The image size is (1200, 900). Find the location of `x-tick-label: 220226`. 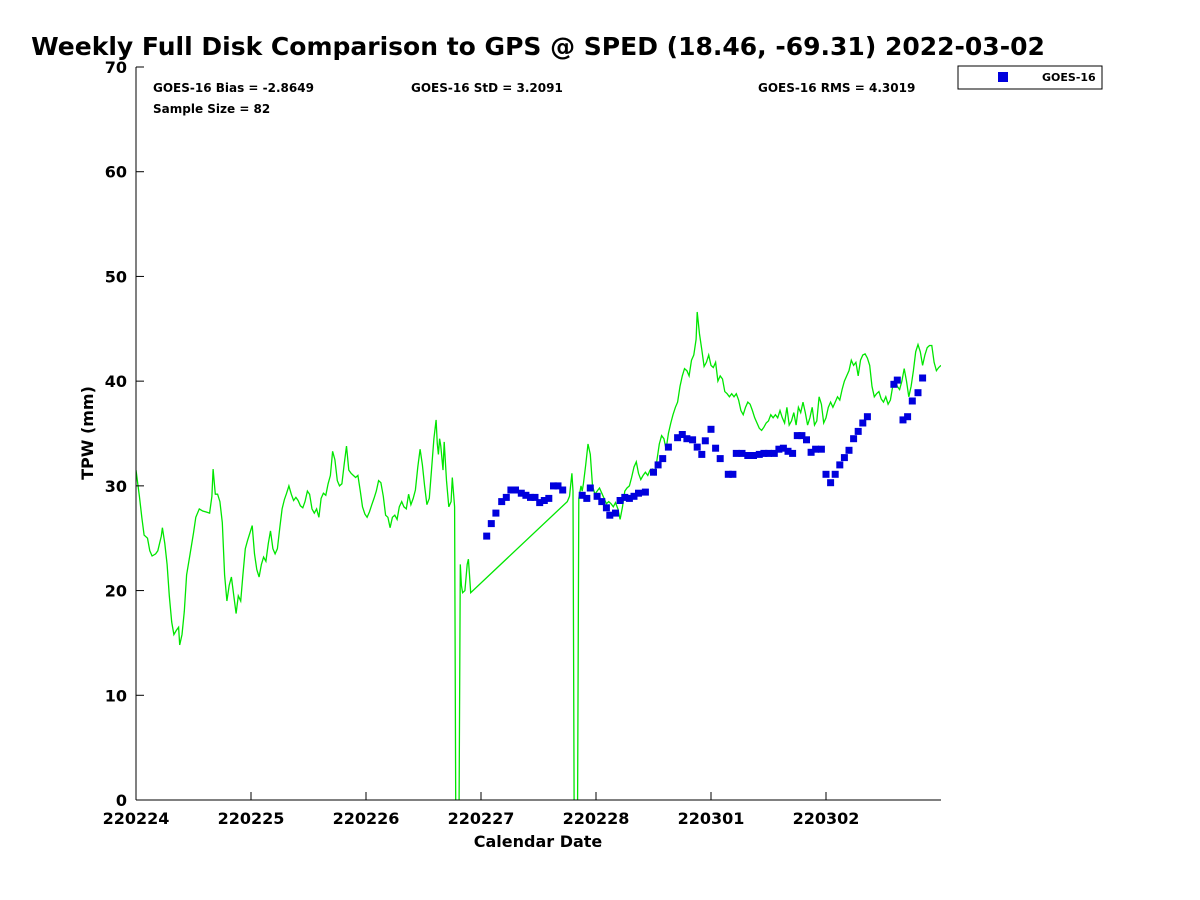

x-tick-label: 220226 is located at coordinates (366, 818).